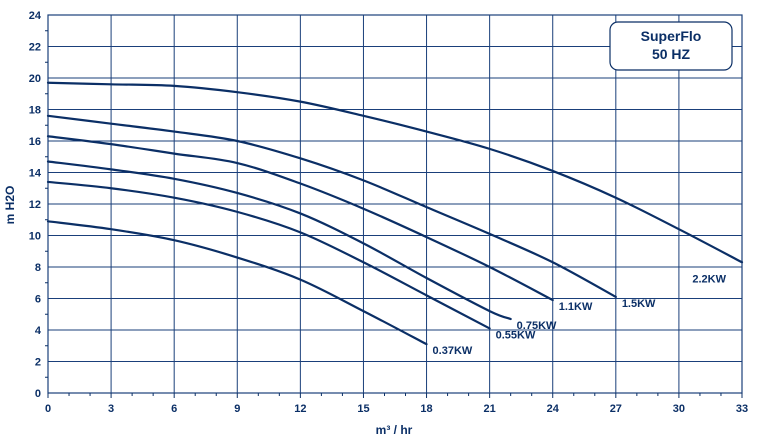 This screenshot has height=442, width=762. I want to click on x-tick-label: 15, so click(363, 409).